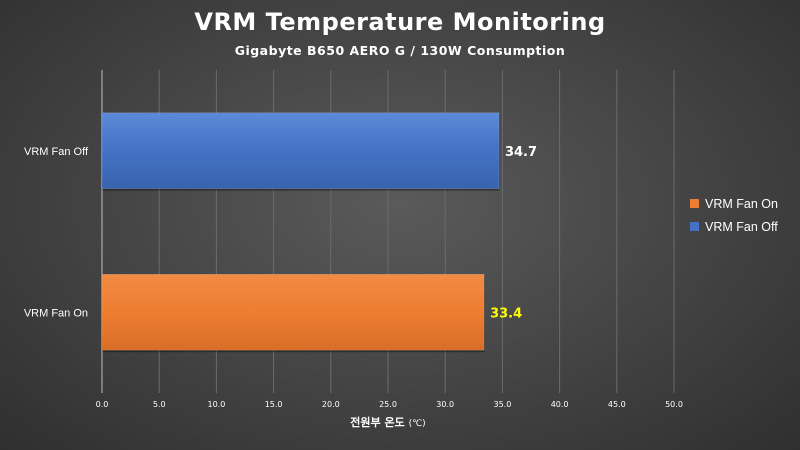 This screenshot has width=800, height=450. I want to click on legend-label: VRM Fan On, so click(741, 203).